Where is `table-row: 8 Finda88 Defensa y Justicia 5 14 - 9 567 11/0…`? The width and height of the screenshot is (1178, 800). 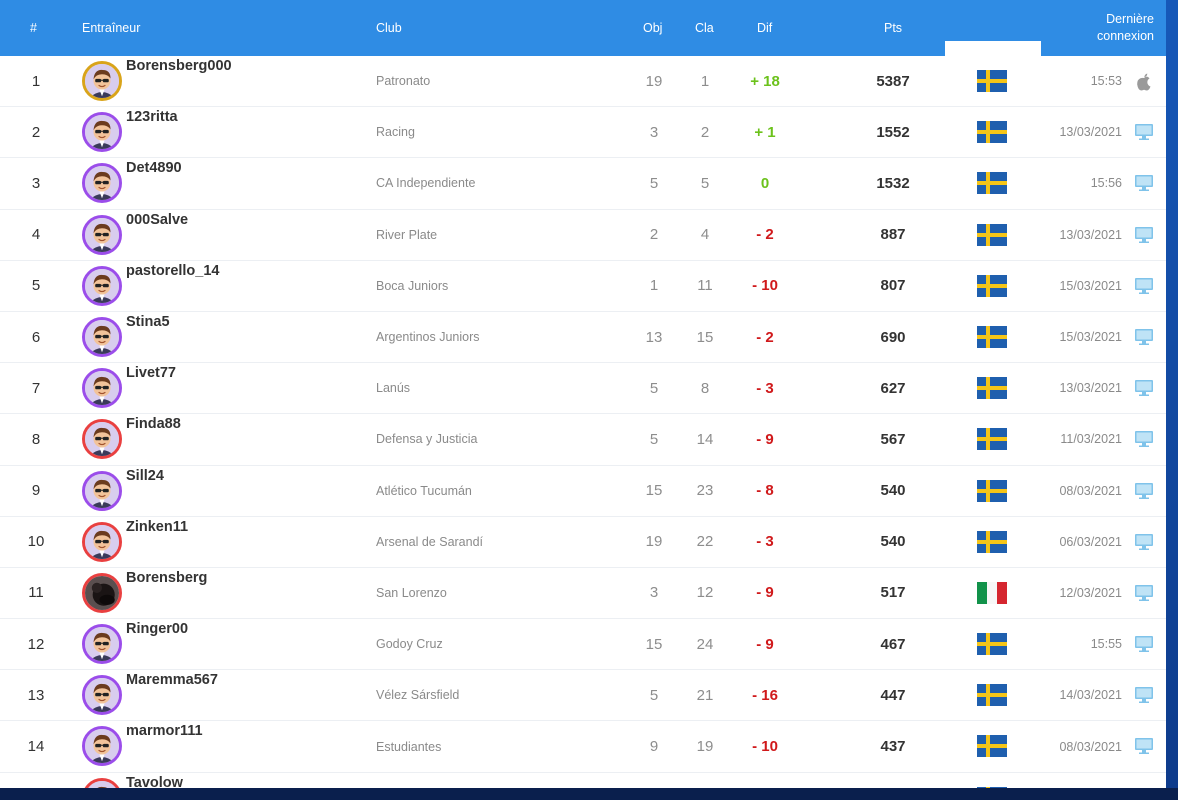
table-row: 8 Finda88 Defensa y Justicia 5 14 - 9 567 11/0… is located at coordinates (583, 440).